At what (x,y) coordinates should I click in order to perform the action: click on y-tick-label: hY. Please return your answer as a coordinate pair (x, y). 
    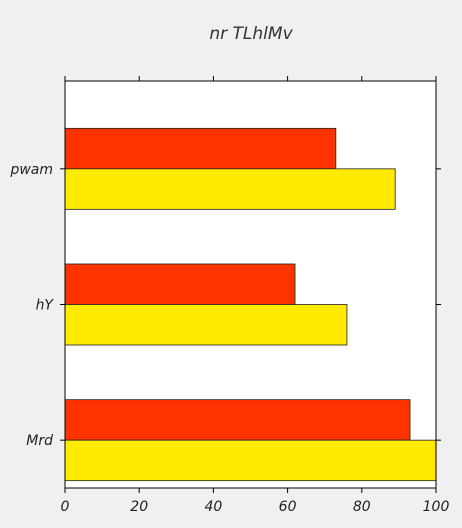
    Looking at the image, I should click on (45, 306).